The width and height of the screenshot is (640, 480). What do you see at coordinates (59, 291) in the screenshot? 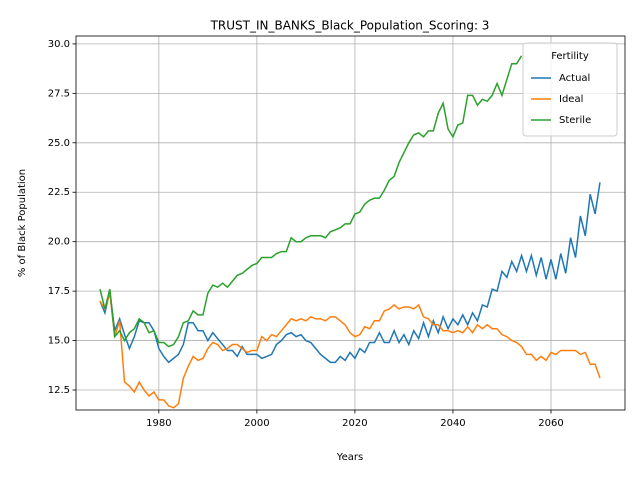
I see `y-tick-label: 17.5` at bounding box center [59, 291].